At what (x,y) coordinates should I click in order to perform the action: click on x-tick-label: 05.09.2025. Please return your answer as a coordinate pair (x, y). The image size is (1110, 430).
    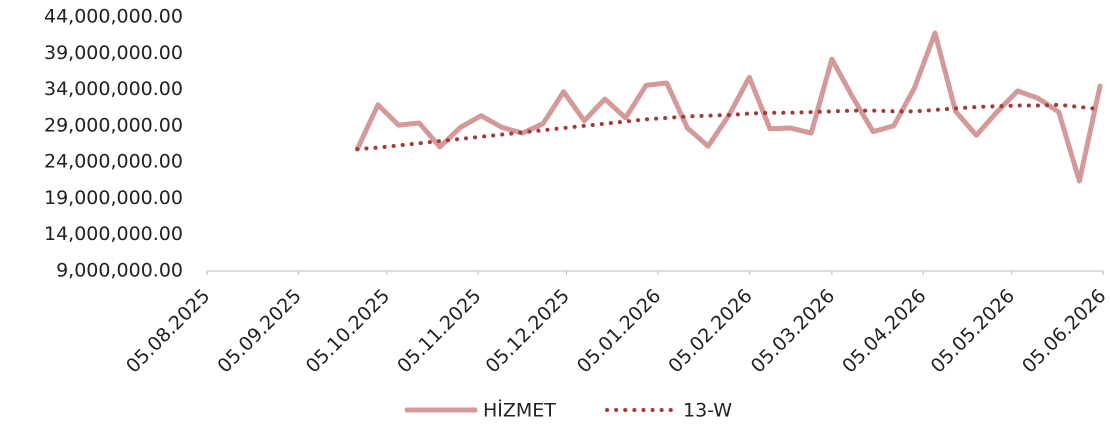
    Looking at the image, I should click on (259, 331).